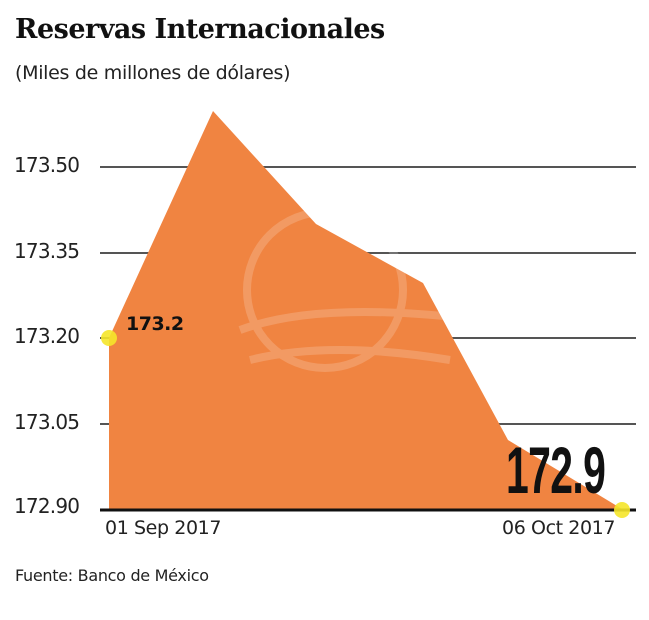 This screenshot has height=620, width=649. What do you see at coordinates (359, 290) in the screenshot?
I see `watermark-emblem-icon` at bounding box center [359, 290].